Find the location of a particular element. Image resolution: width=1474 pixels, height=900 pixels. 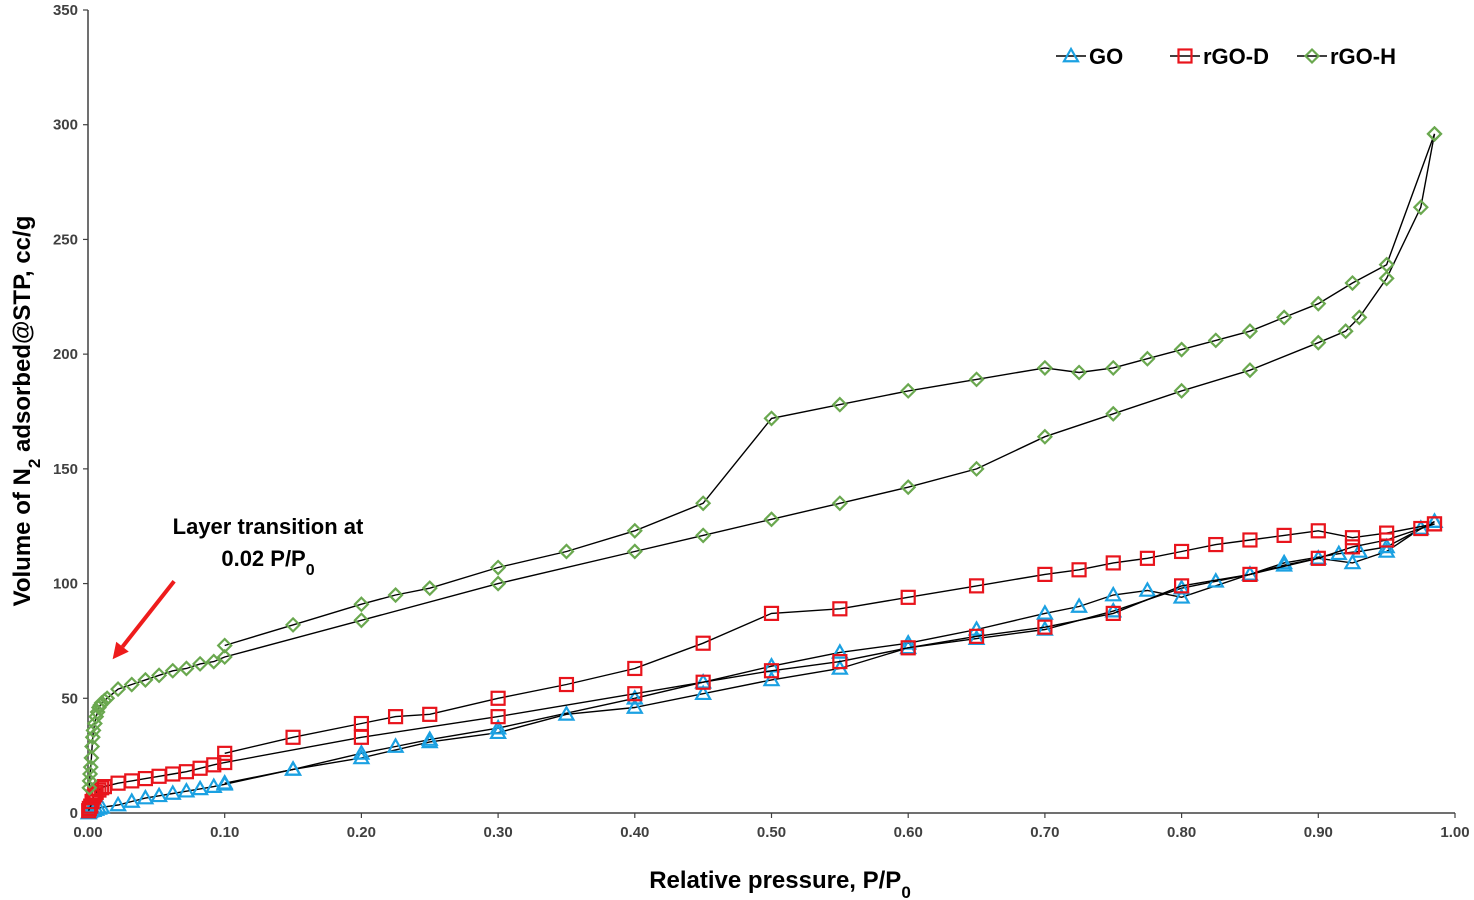

y-tick-label: 50 is located at coordinates (69, 698).